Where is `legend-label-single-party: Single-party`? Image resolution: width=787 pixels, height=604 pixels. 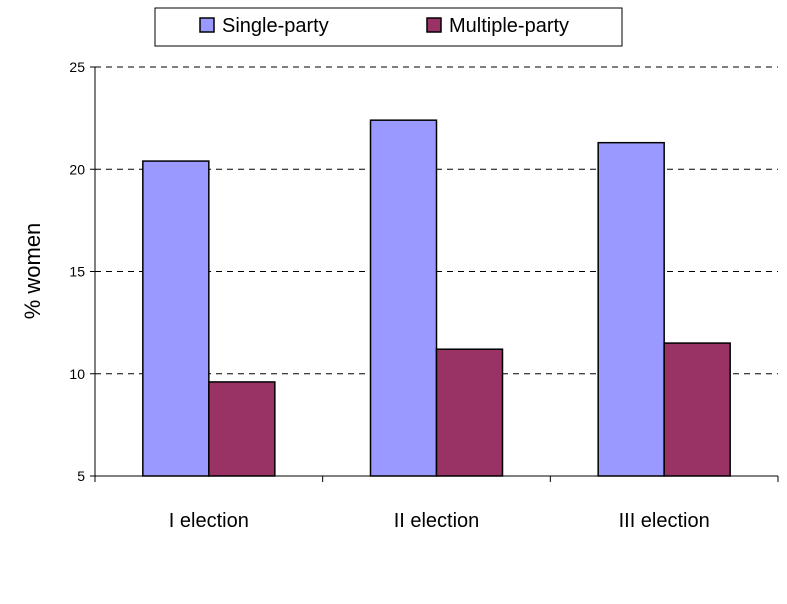
legend-label-single-party: Single-party is located at coordinates (275, 26).